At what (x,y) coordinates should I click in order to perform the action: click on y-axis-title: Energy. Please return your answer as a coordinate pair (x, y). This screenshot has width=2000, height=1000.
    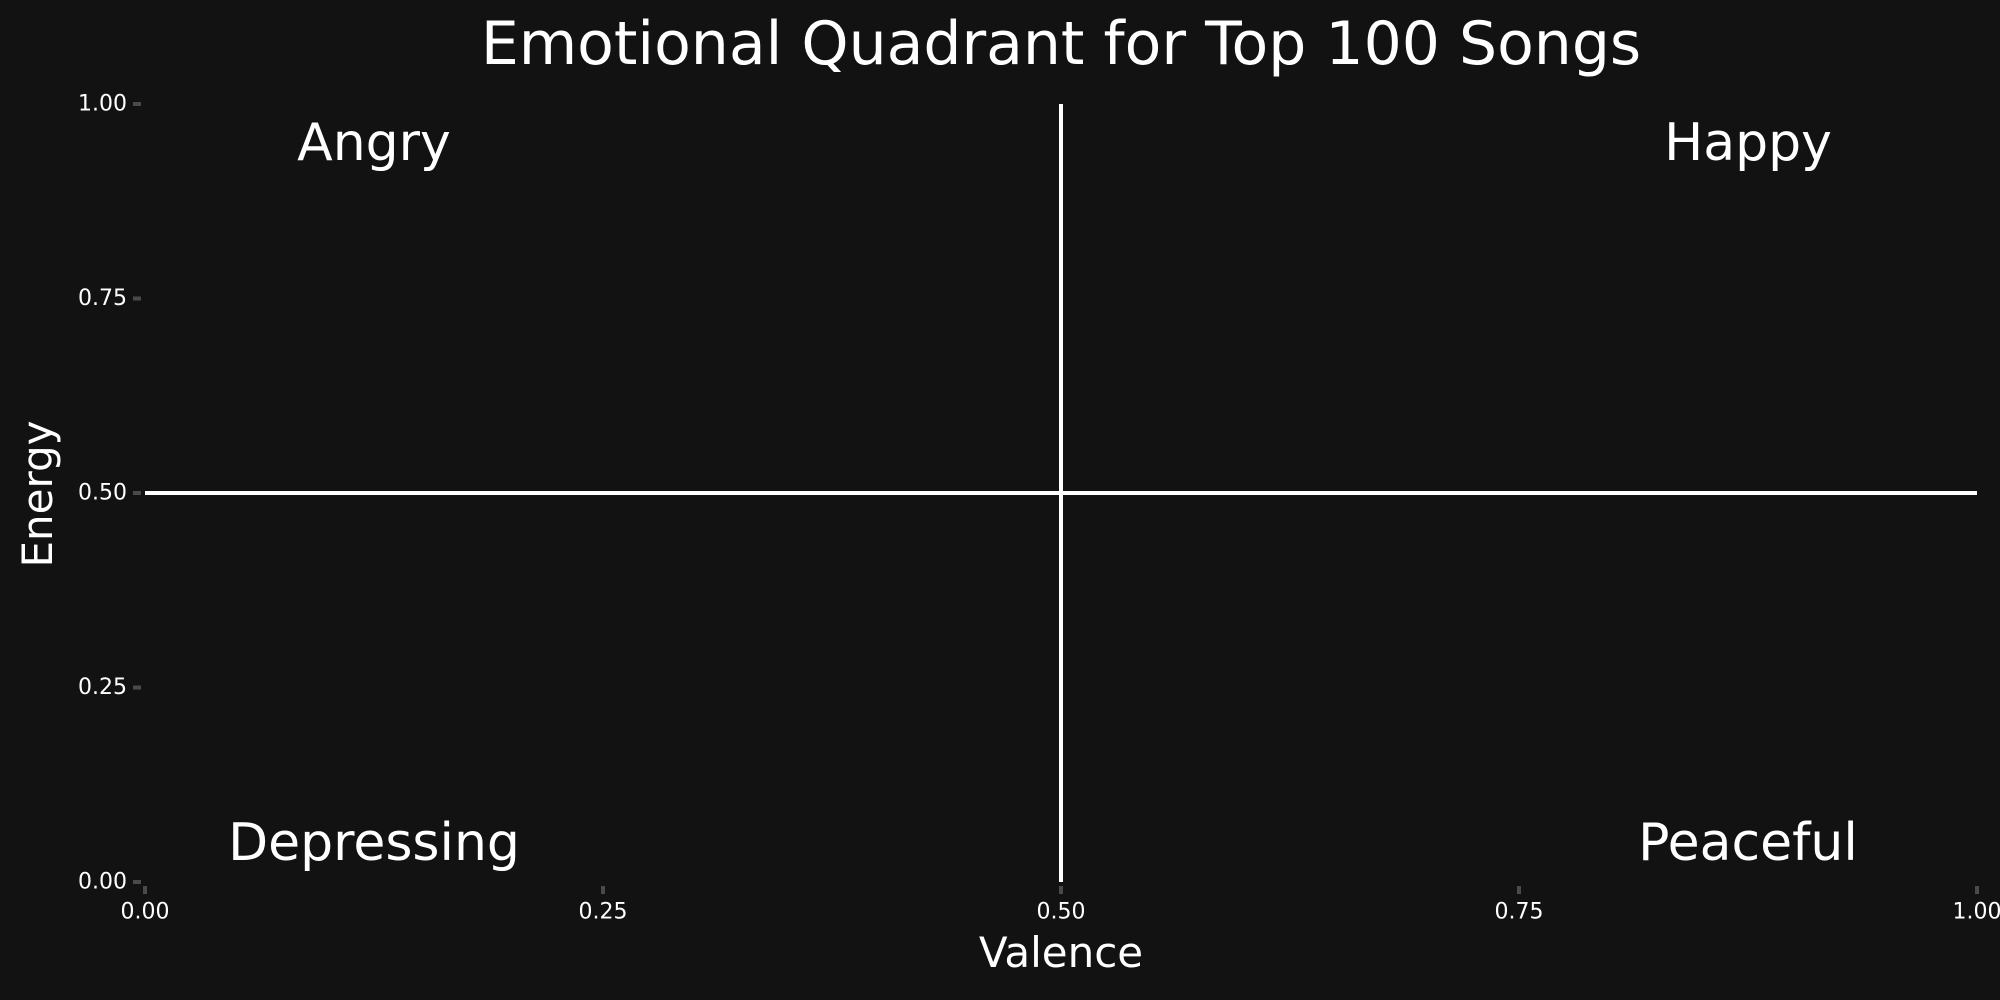
    Looking at the image, I should click on (37, 493).